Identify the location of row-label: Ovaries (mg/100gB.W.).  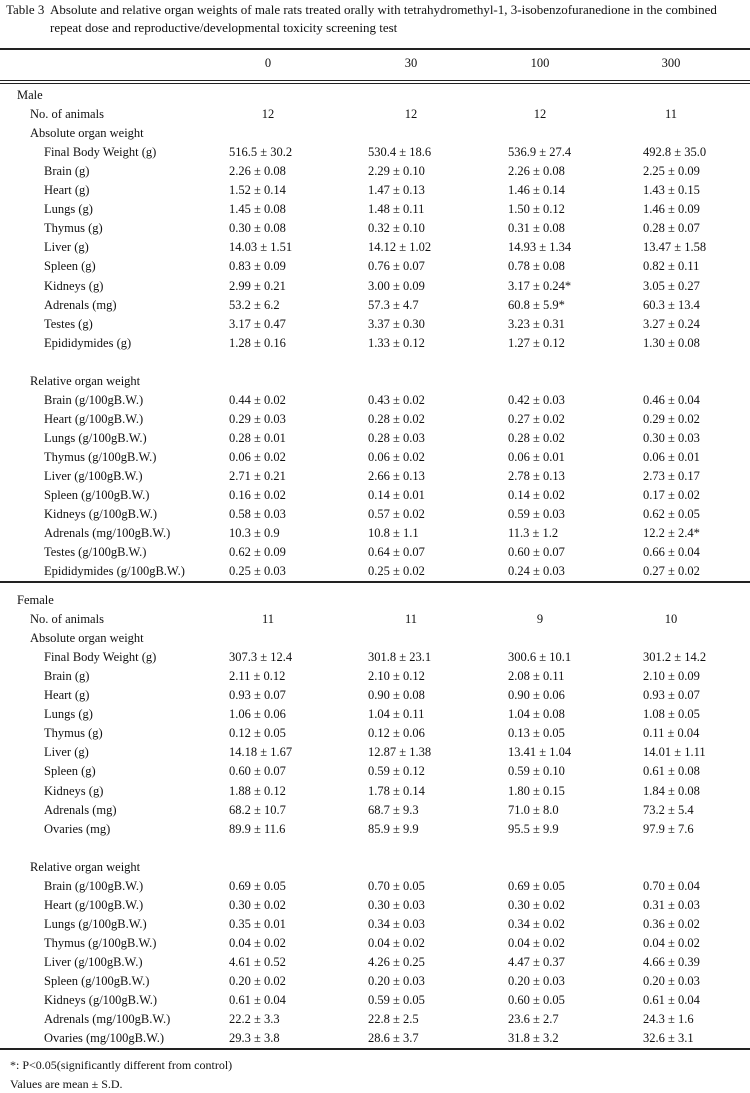
(104, 1038).